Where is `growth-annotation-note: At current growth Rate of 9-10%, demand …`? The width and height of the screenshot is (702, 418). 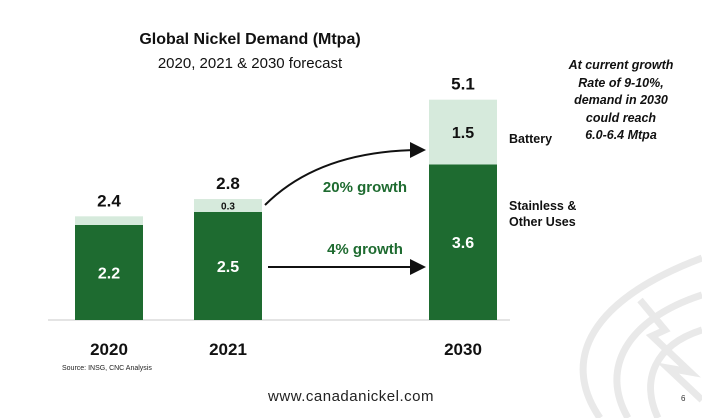 growth-annotation-note: At current growth Rate of 9-10%, demand … is located at coordinates (621, 101).